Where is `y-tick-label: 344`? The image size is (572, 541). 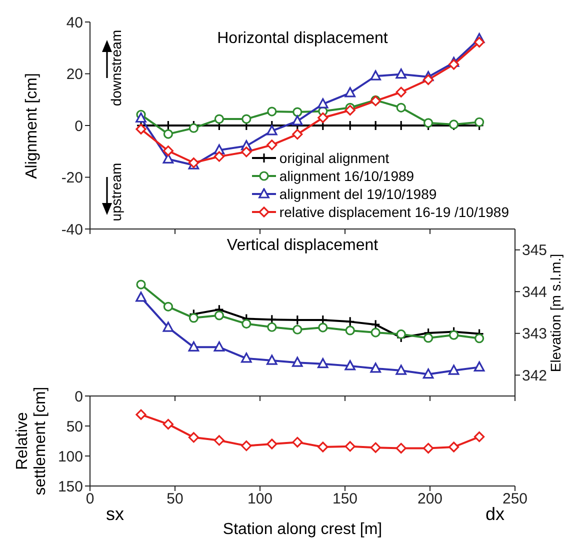
y-tick-label: 344 is located at coordinates (535, 292).